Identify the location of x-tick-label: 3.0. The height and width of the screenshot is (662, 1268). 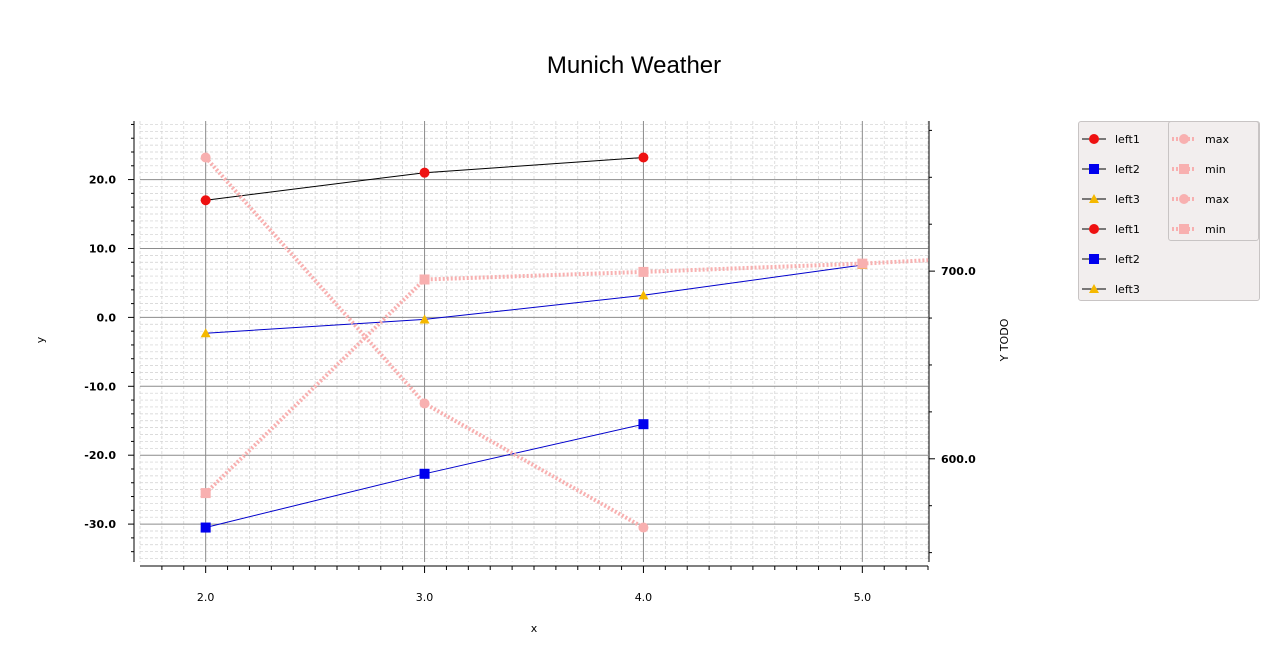
(425, 597).